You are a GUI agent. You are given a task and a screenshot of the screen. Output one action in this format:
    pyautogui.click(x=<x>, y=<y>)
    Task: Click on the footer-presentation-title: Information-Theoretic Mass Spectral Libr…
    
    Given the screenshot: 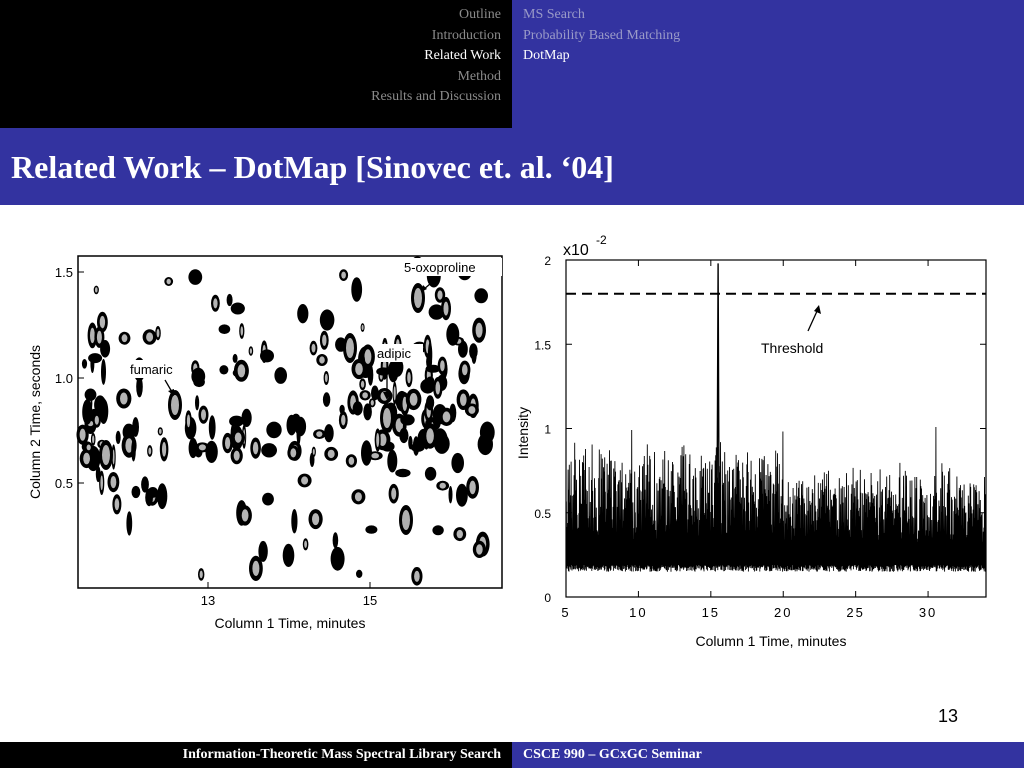 What is the action you would take?
    pyautogui.click(x=341, y=754)
    